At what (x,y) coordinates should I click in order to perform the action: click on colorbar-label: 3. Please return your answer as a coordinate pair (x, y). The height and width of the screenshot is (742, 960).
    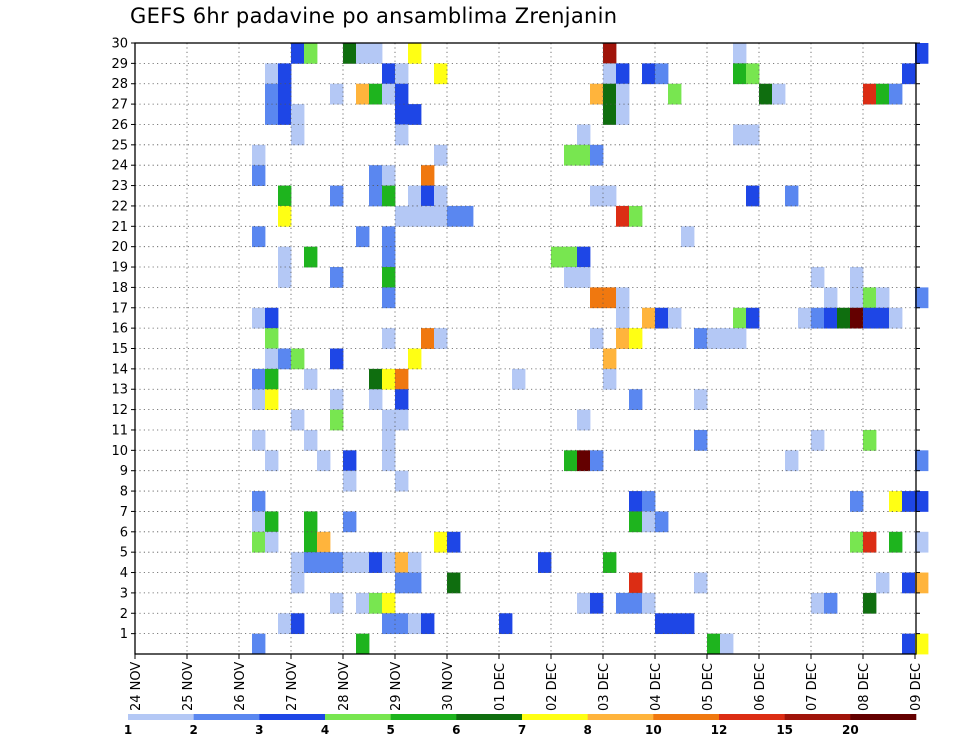
    Looking at the image, I should click on (259, 730).